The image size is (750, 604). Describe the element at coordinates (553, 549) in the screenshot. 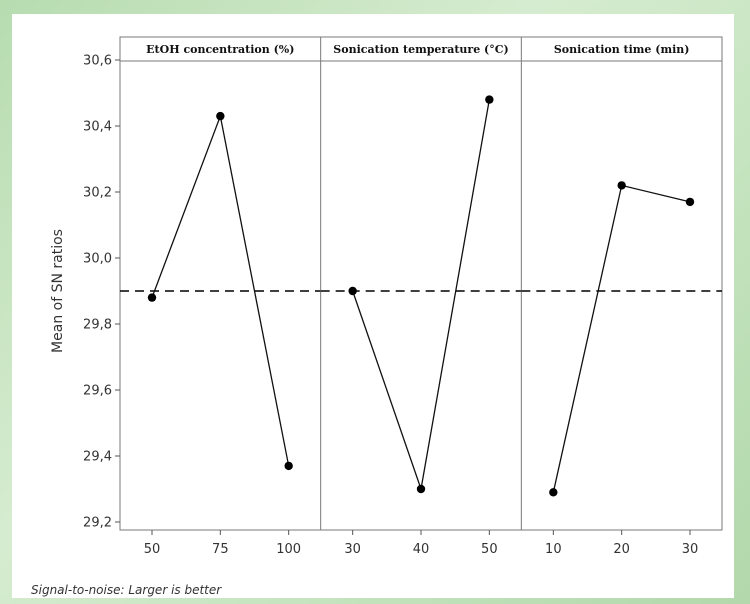

I see `x-tick-label: 10` at that location.